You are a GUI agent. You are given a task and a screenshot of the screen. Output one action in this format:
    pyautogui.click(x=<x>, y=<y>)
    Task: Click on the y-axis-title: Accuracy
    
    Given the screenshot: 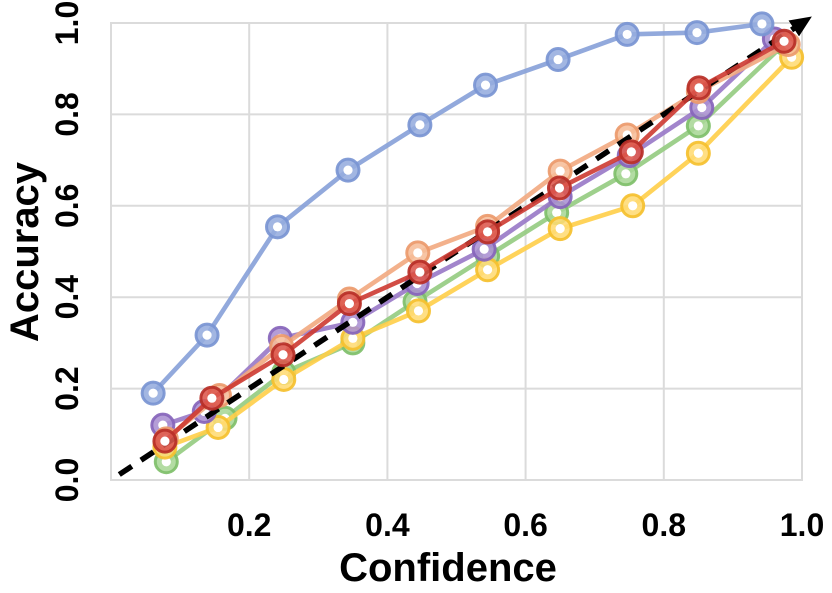 What is the action you would take?
    pyautogui.click(x=25, y=251)
    